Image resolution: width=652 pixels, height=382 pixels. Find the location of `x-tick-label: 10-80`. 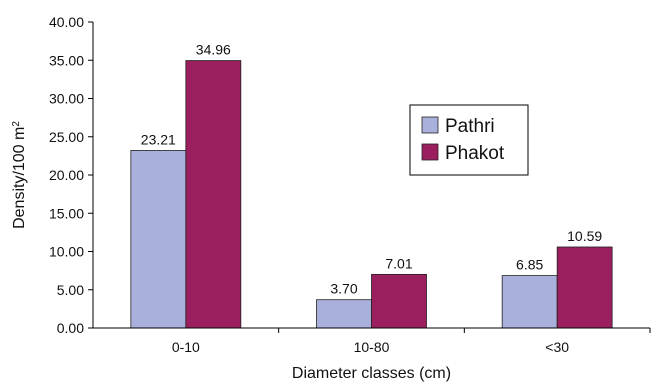

x-tick-label: 10-80 is located at coordinates (372, 347).